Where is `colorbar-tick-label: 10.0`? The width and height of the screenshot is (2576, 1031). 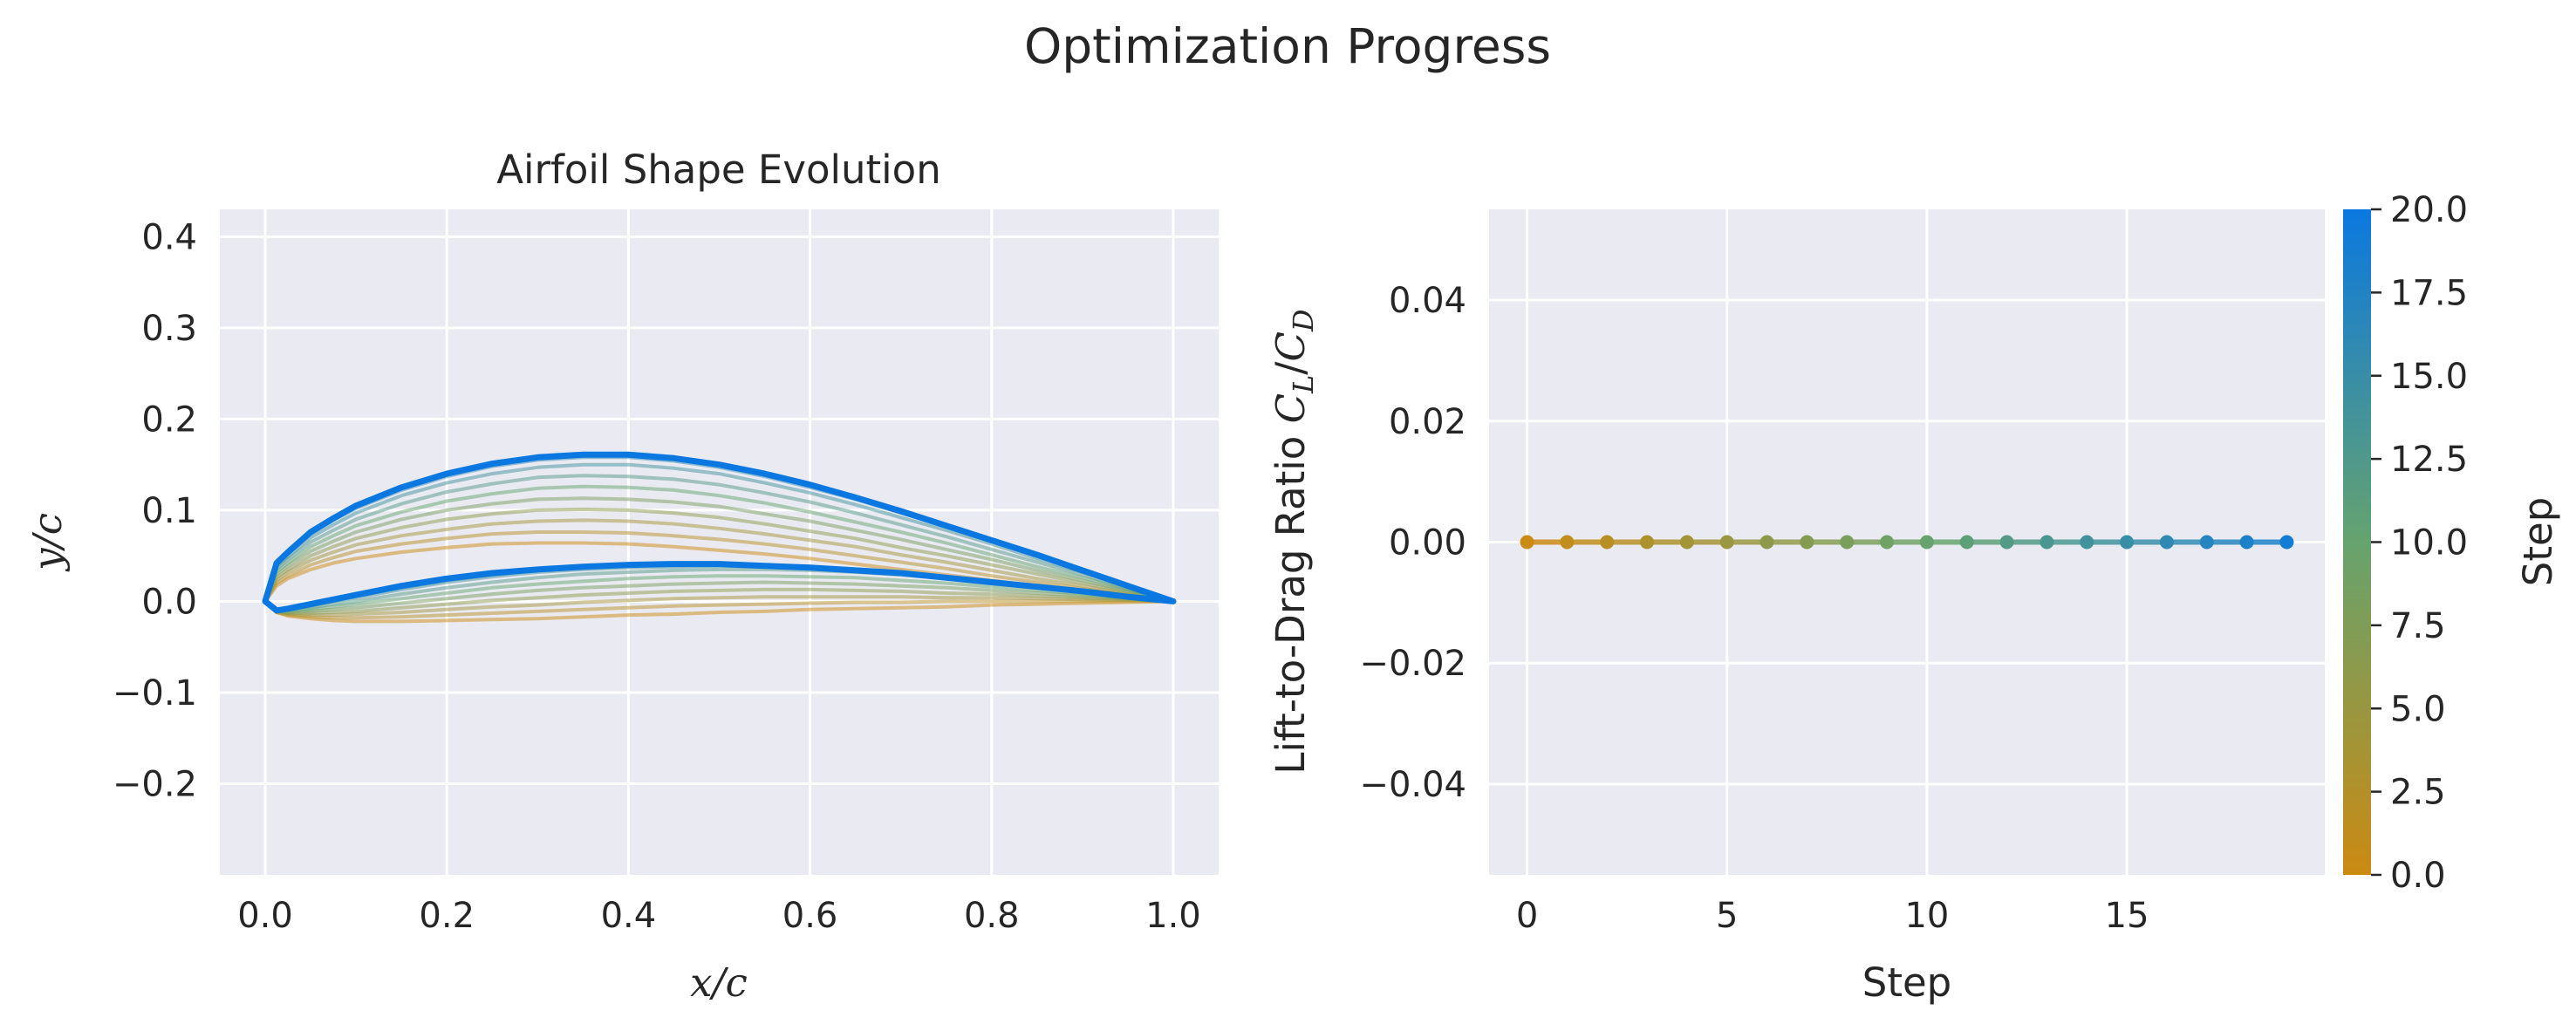
colorbar-tick-label: 10.0 is located at coordinates (2429, 543).